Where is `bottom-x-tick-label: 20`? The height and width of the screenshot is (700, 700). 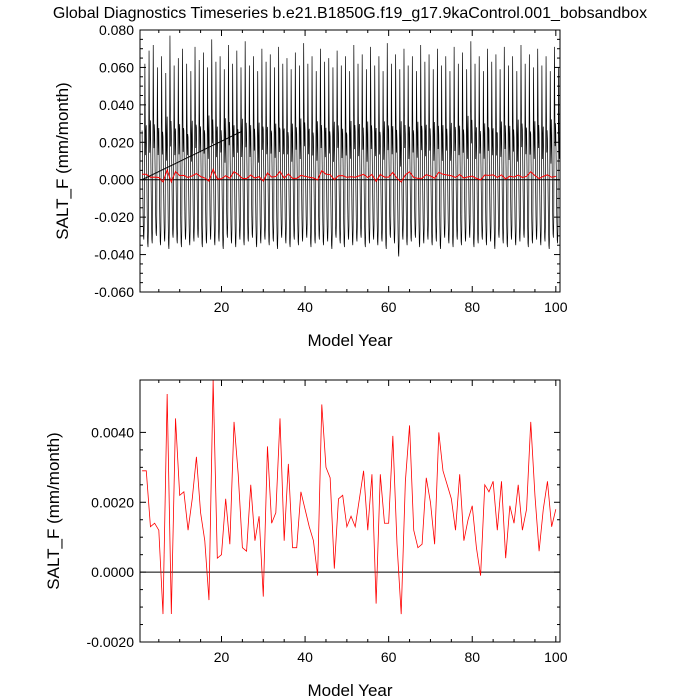
bottom-x-tick-label: 20 is located at coordinates (222, 657).